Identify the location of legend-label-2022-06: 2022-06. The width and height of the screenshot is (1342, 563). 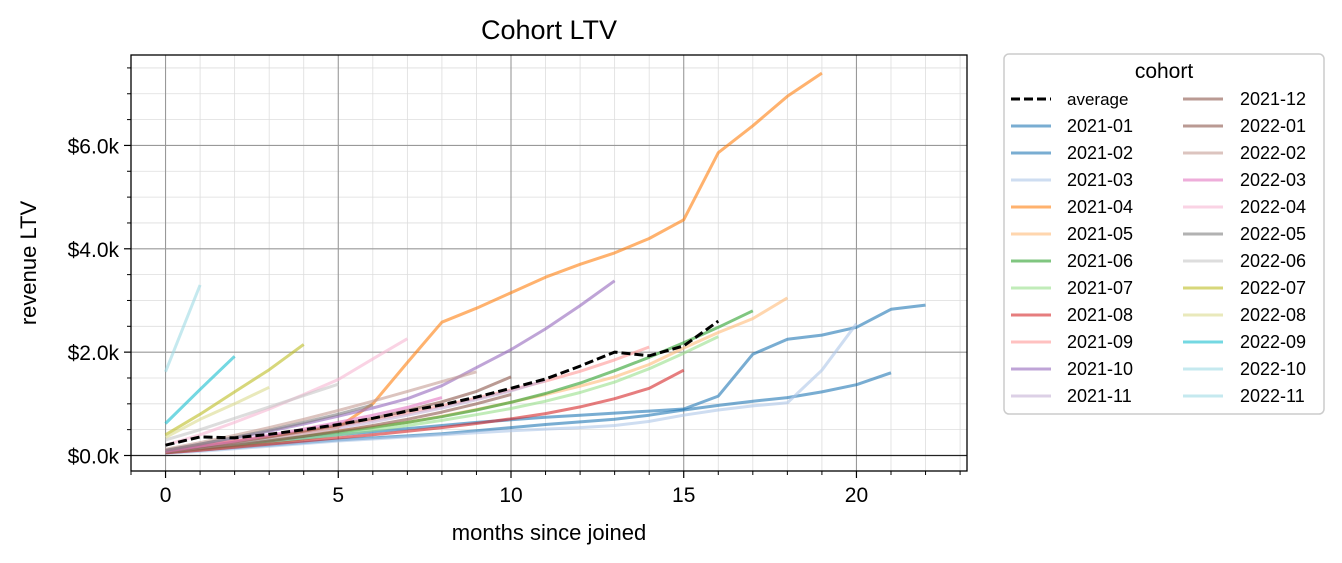
(1273, 261).